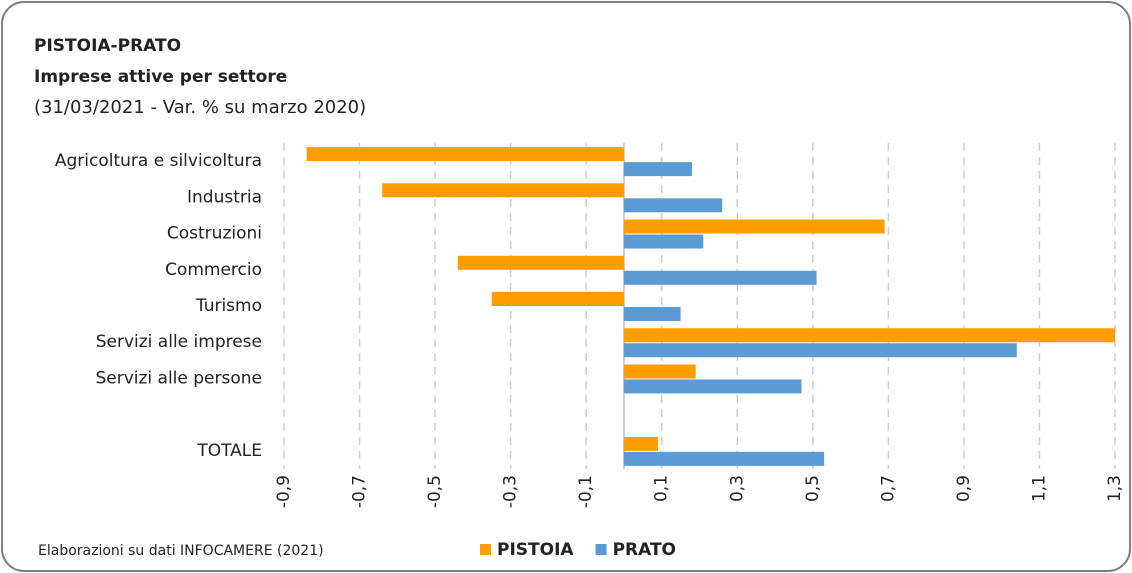  I want to click on x-tick-label: 1,3, so click(1115, 488).